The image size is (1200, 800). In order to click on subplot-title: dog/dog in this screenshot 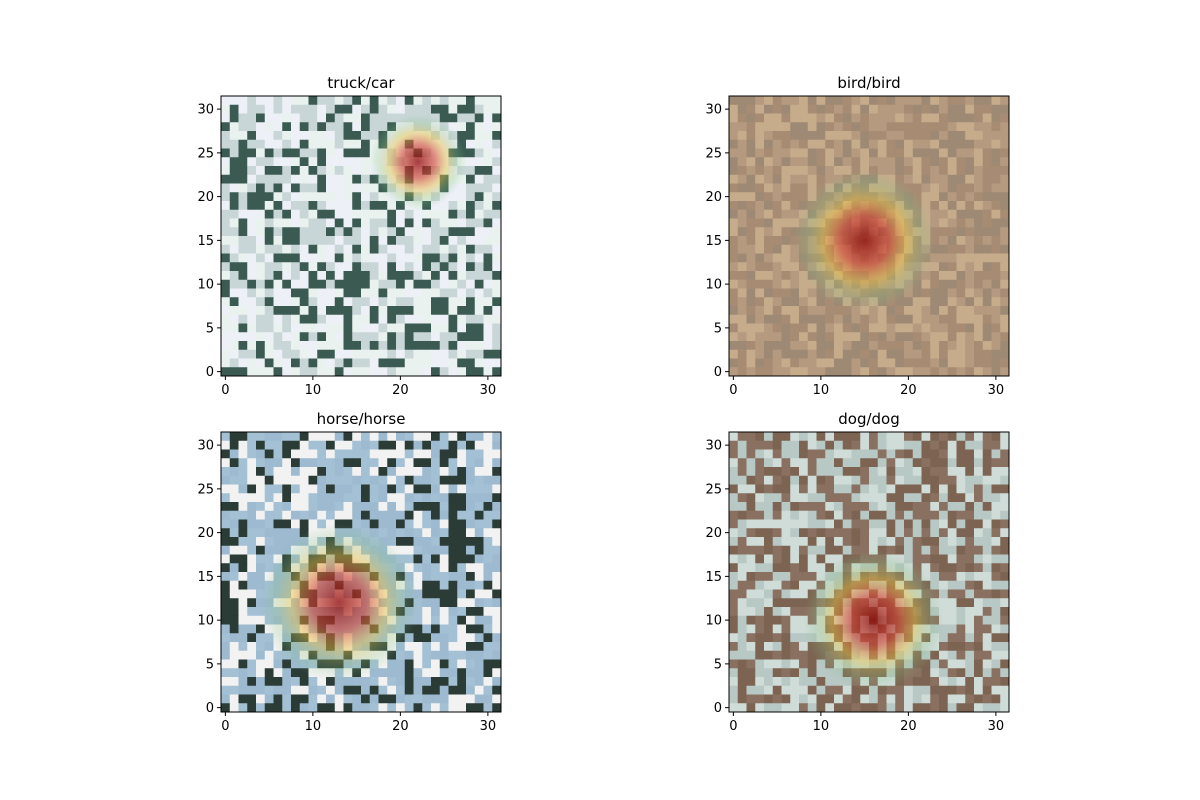, I will do `click(869, 419)`.